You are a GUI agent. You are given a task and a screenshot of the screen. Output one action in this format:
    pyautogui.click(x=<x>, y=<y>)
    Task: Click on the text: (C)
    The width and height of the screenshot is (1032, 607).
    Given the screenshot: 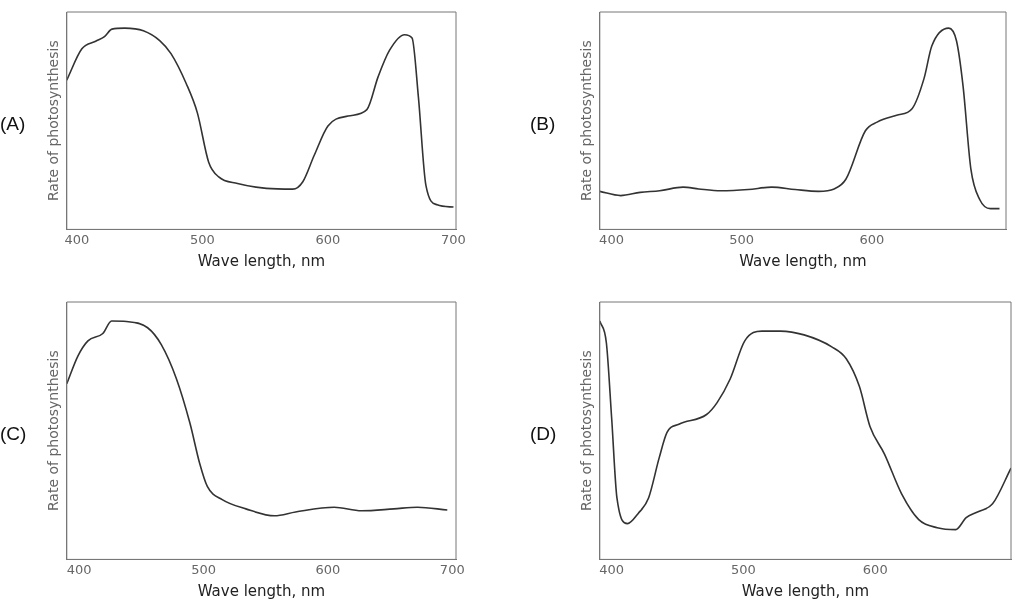 What is the action you would take?
    pyautogui.click(x=13, y=434)
    